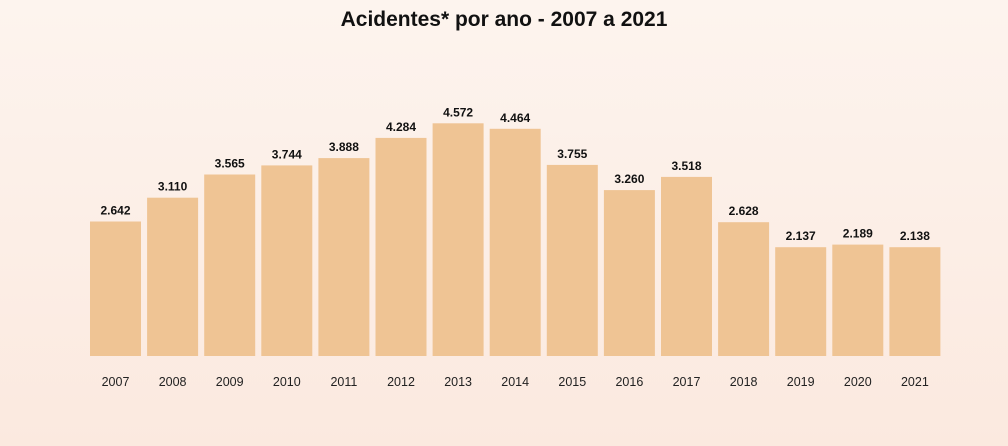  What do you see at coordinates (504, 19) in the screenshot?
I see `chart-title: Acidentes* por ano - 2007 a 2021` at bounding box center [504, 19].